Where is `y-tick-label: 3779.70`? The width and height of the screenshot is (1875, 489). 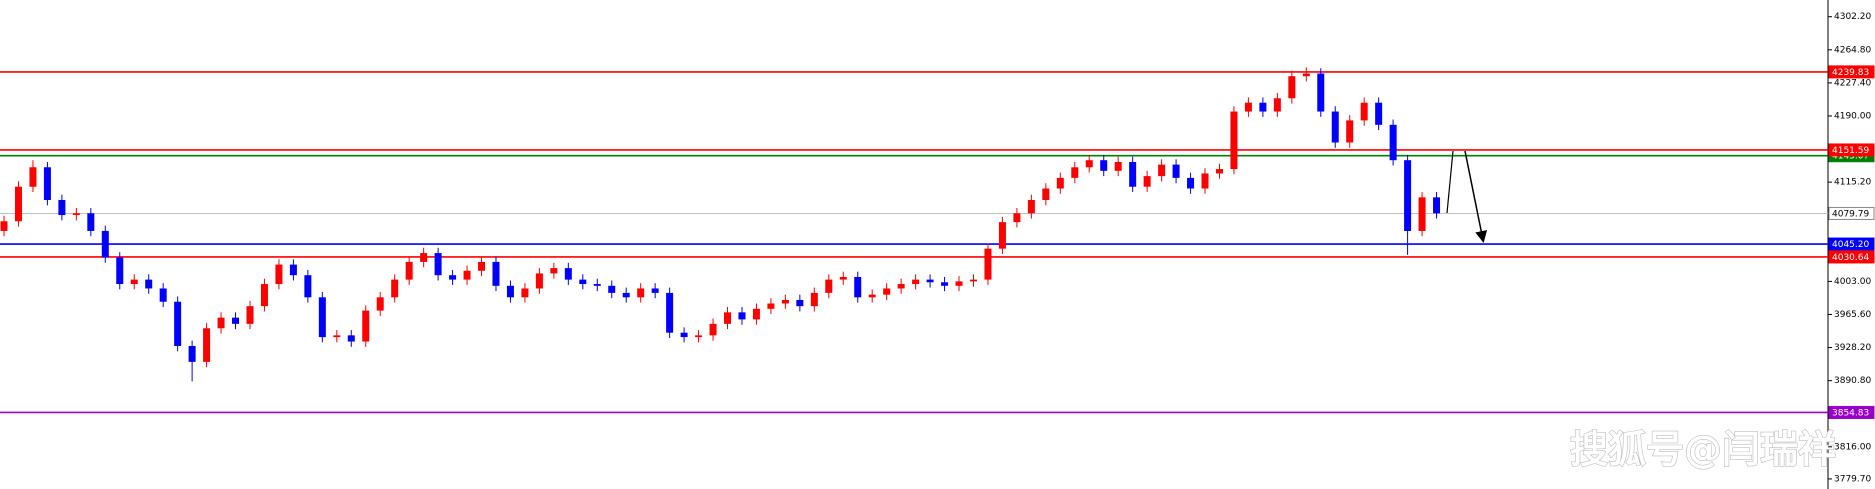 y-tick-label: 3779.70 is located at coordinates (1852, 479).